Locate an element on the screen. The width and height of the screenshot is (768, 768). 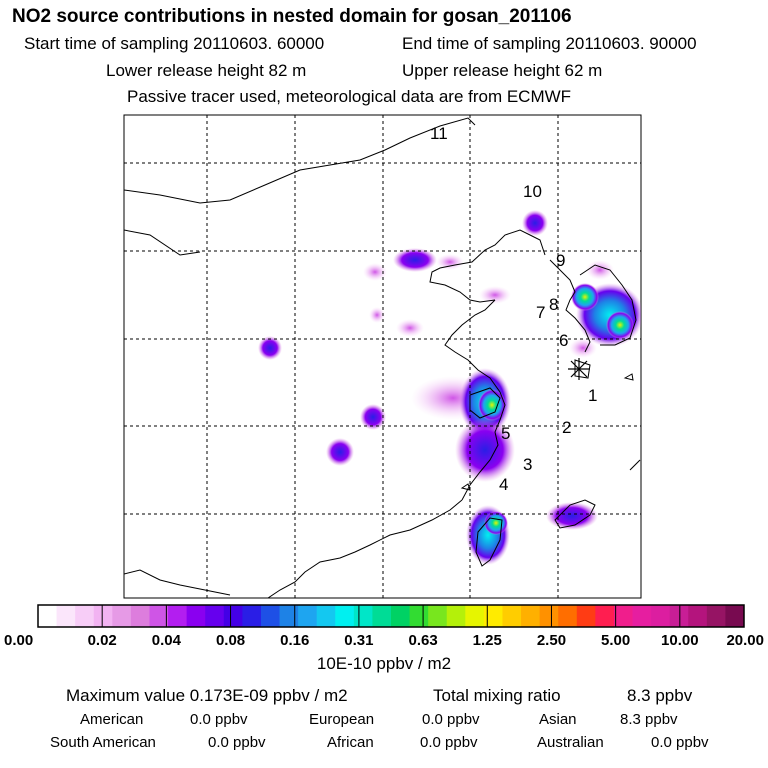
region-label: 11 is located at coordinates (439, 133).